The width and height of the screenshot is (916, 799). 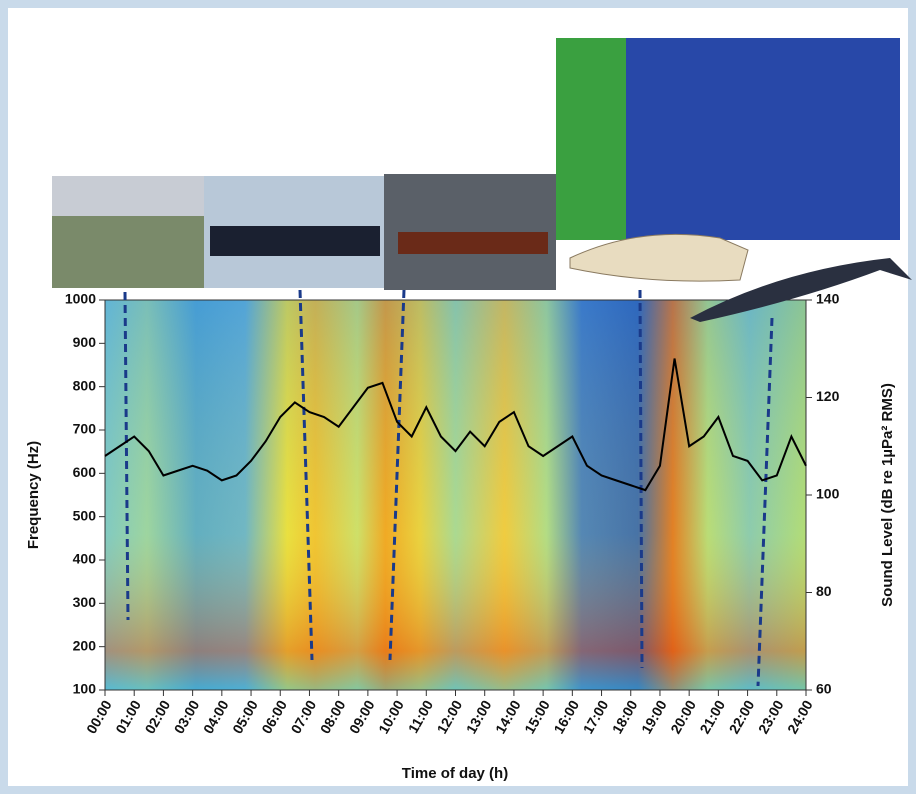 What do you see at coordinates (659, 257) in the screenshot?
I see `fish` at bounding box center [659, 257].